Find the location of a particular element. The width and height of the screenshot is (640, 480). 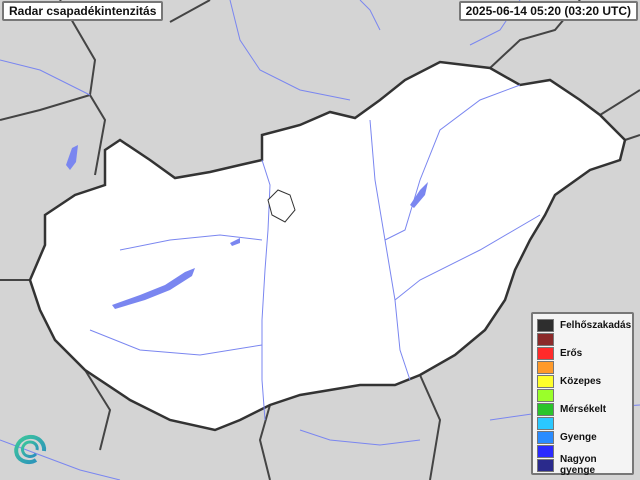

legend-label: Közepes is located at coordinates (581, 381).